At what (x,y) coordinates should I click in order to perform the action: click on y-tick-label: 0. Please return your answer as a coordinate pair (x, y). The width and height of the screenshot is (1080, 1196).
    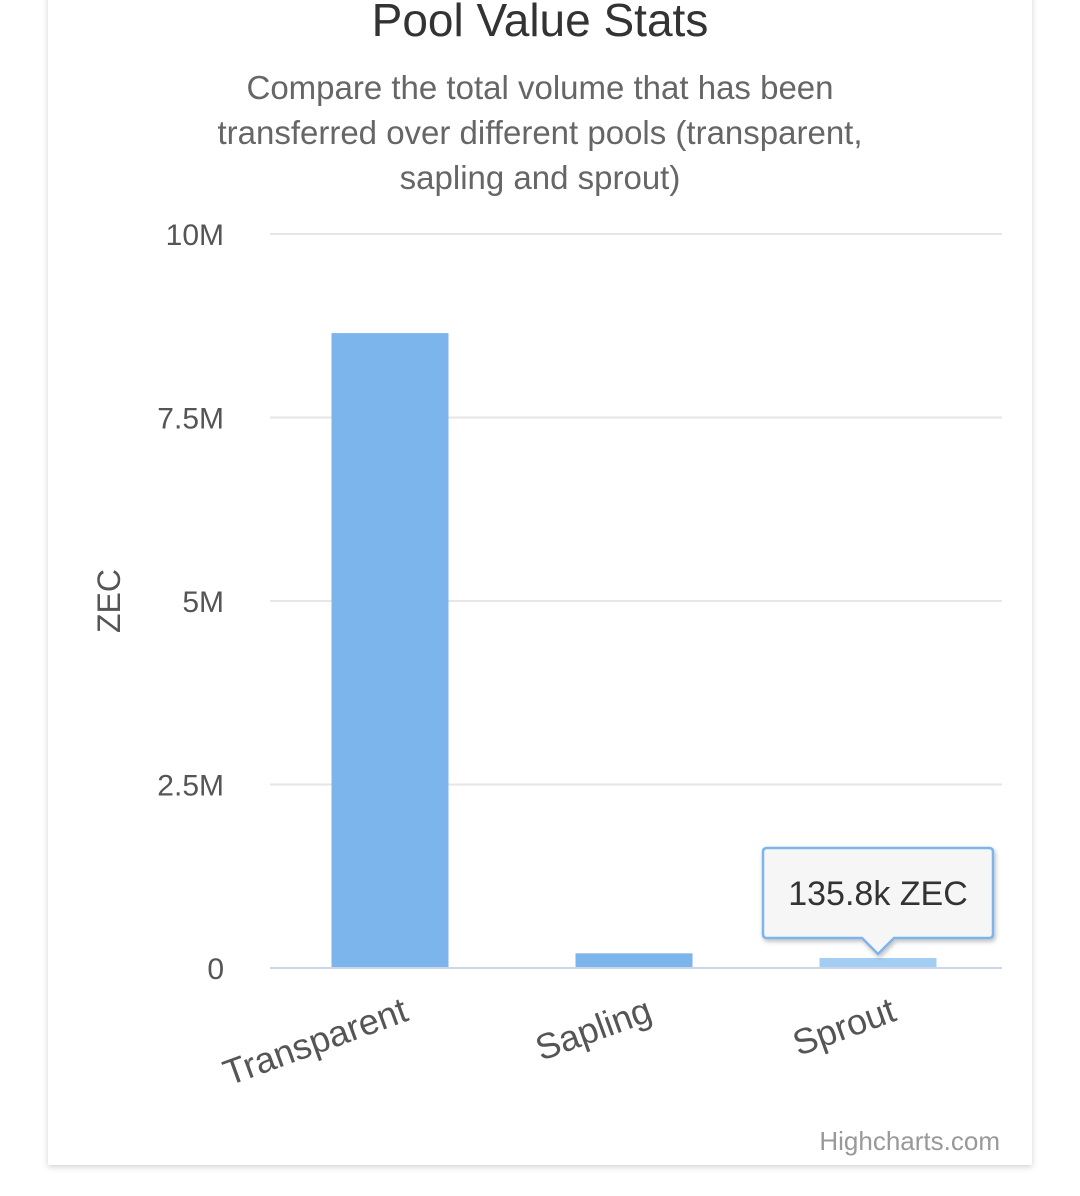
    Looking at the image, I should click on (215, 969).